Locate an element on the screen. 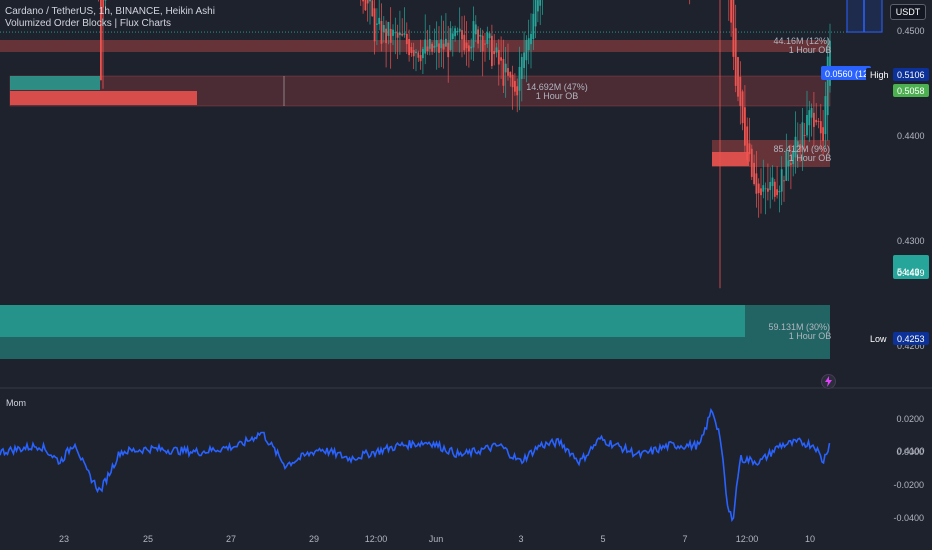  high-price-badge: 0.5106 is located at coordinates (911, 74).